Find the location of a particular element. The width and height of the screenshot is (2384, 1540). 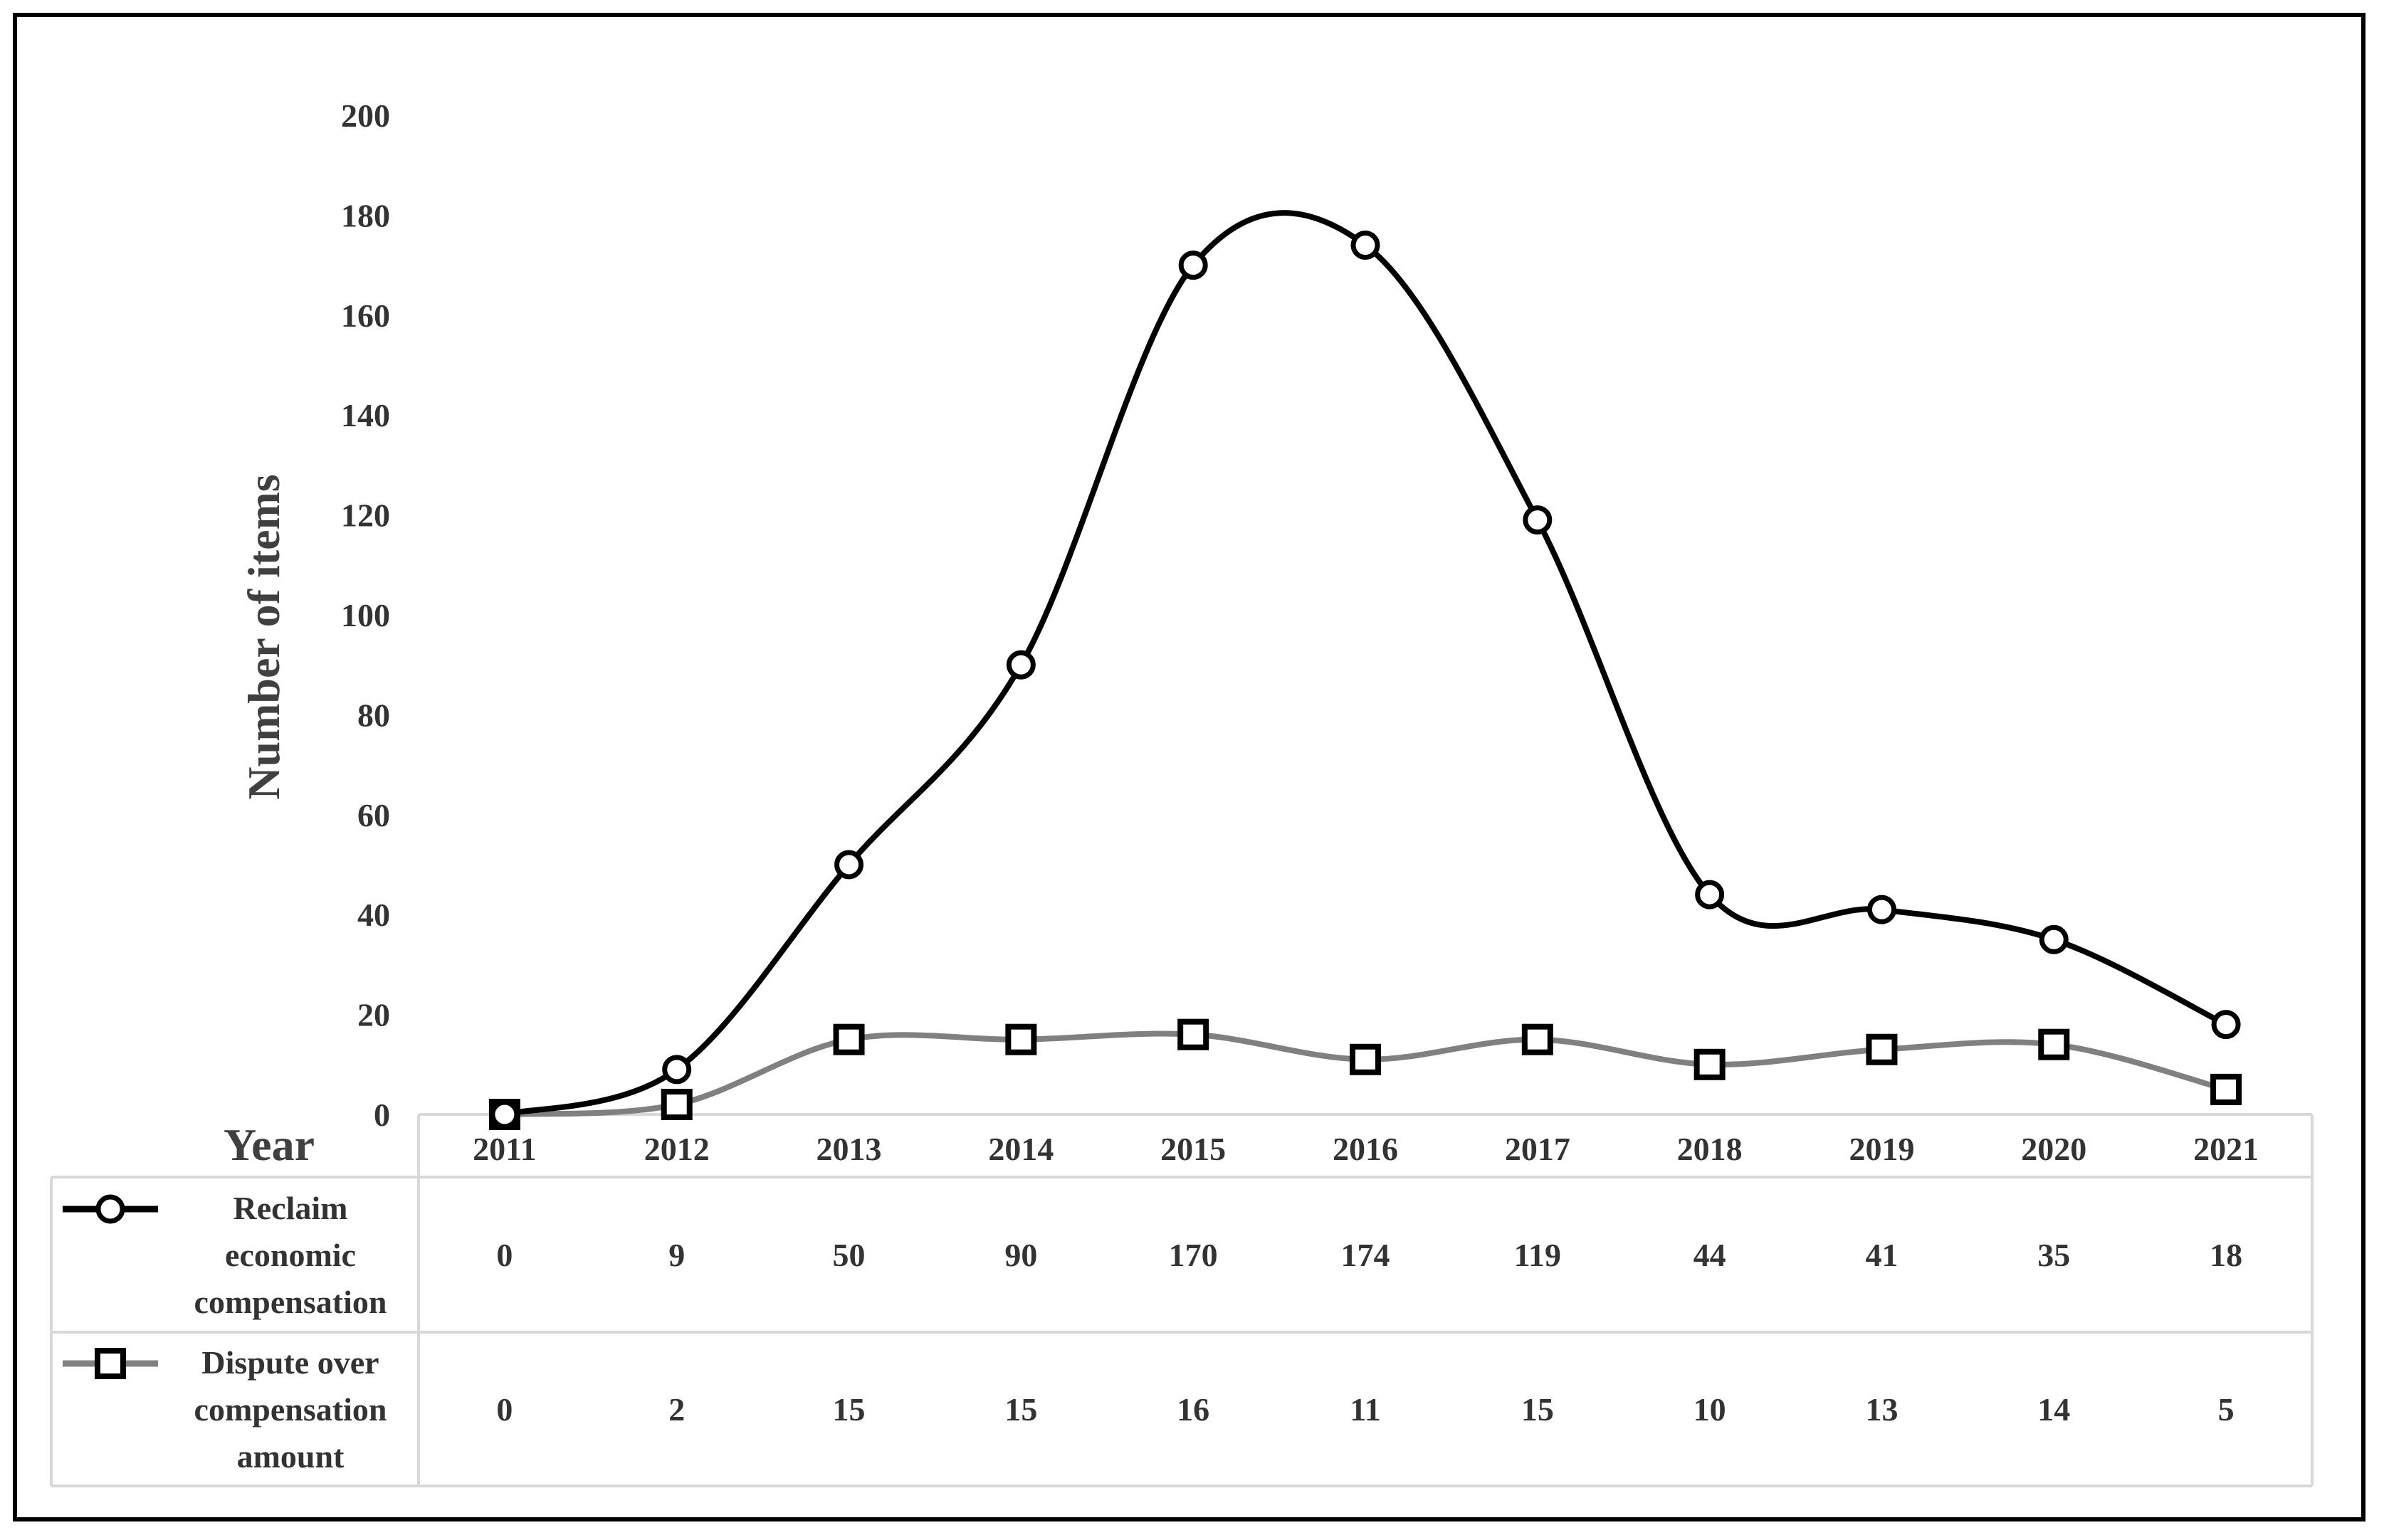

table-value: 174 is located at coordinates (1365, 1255).